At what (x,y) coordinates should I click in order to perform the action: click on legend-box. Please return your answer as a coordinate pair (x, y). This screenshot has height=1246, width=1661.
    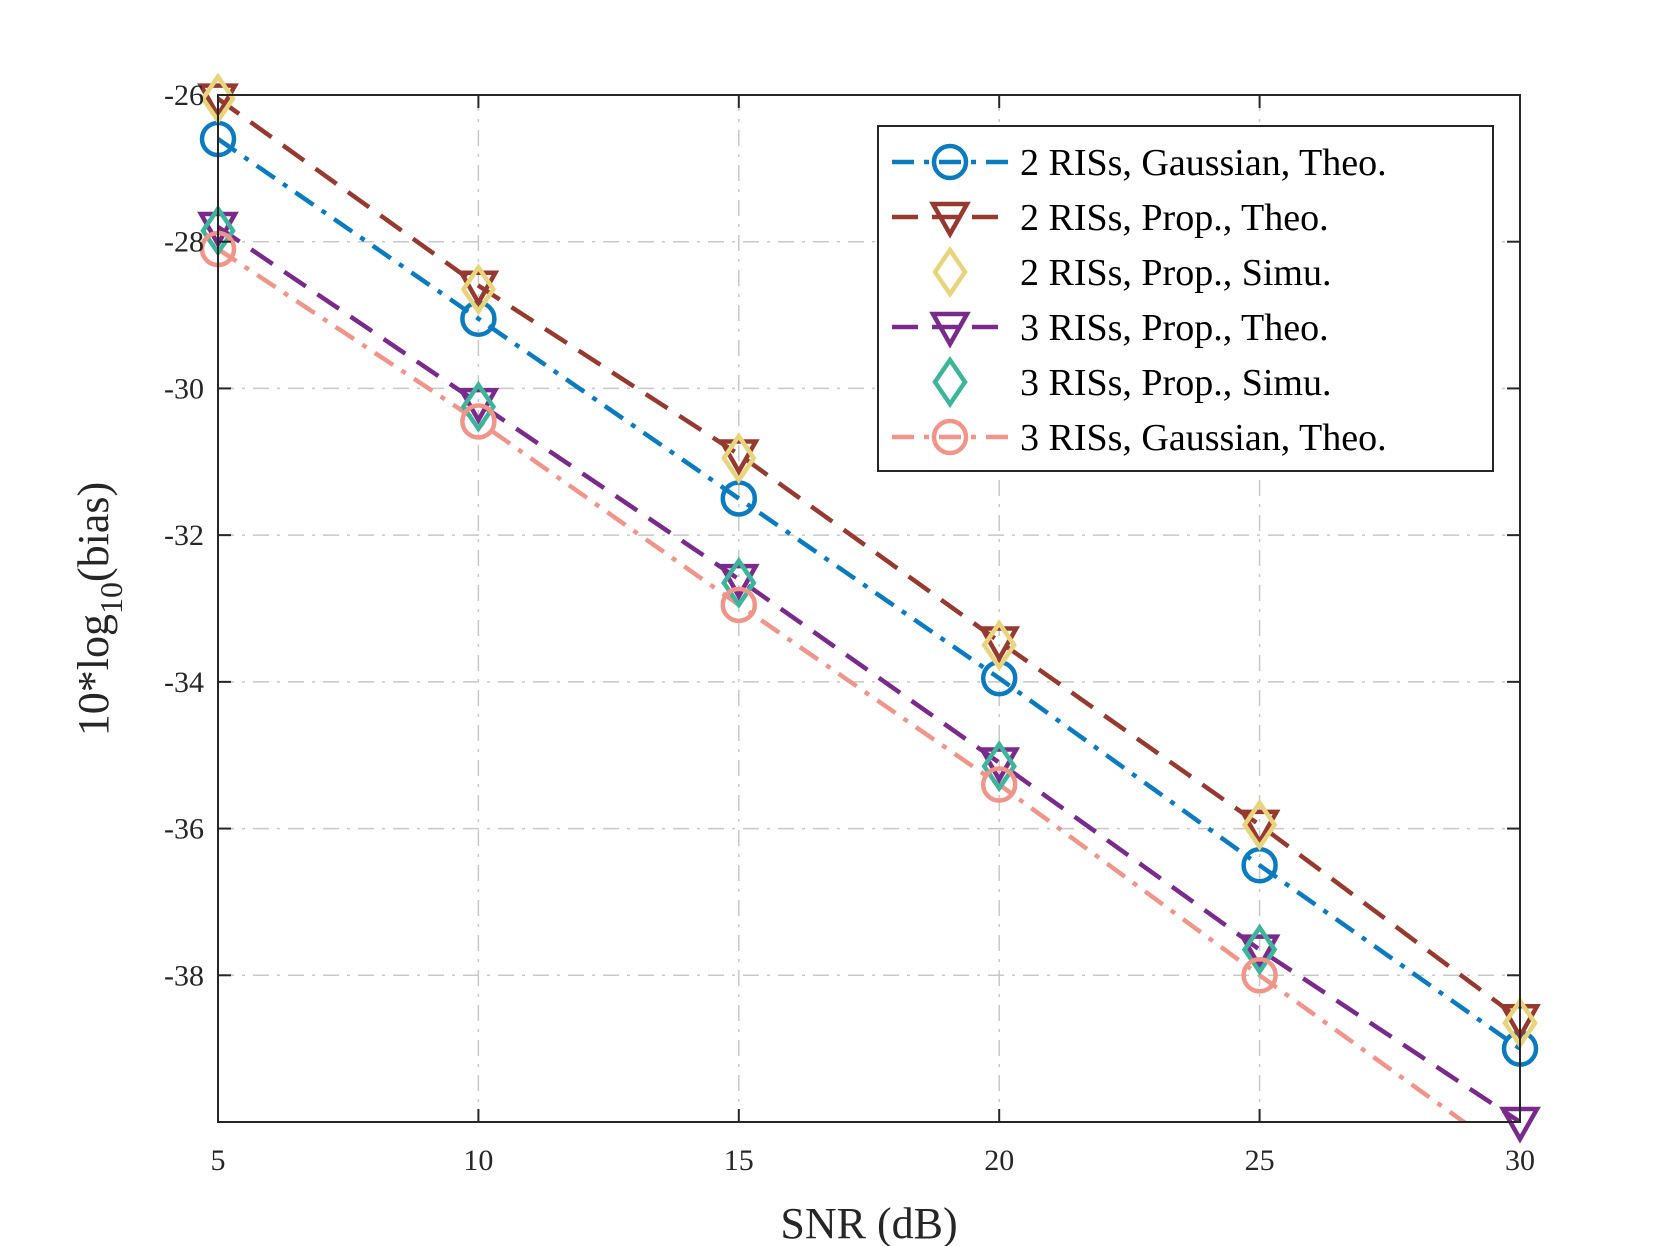
    Looking at the image, I should click on (1185, 298).